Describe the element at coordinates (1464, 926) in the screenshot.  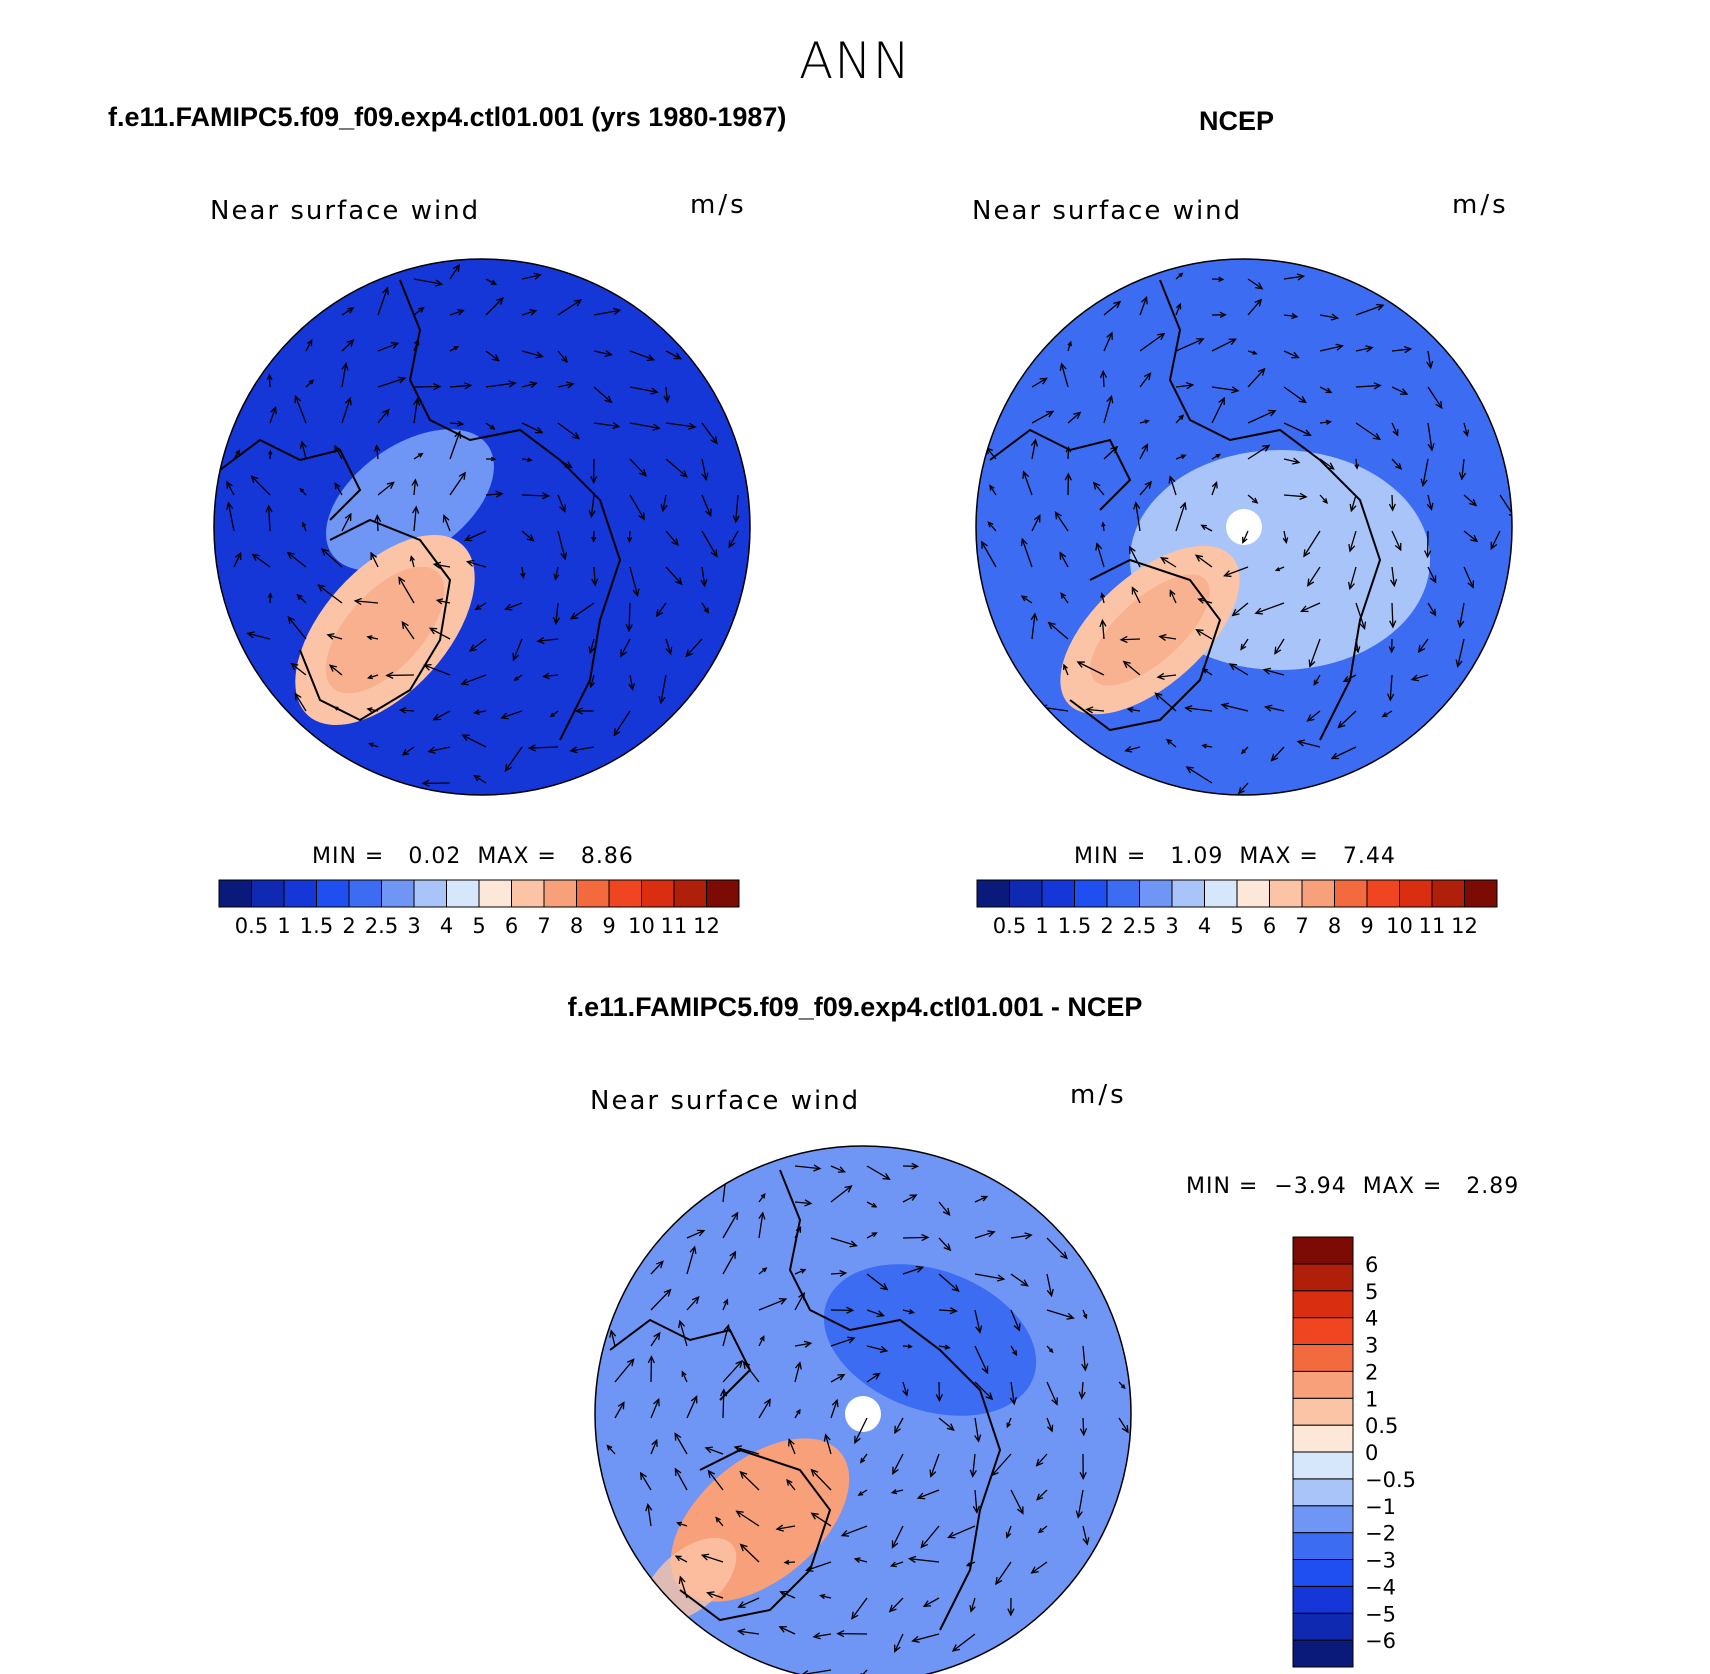
I see `colorbar-tick-label: 12` at that location.